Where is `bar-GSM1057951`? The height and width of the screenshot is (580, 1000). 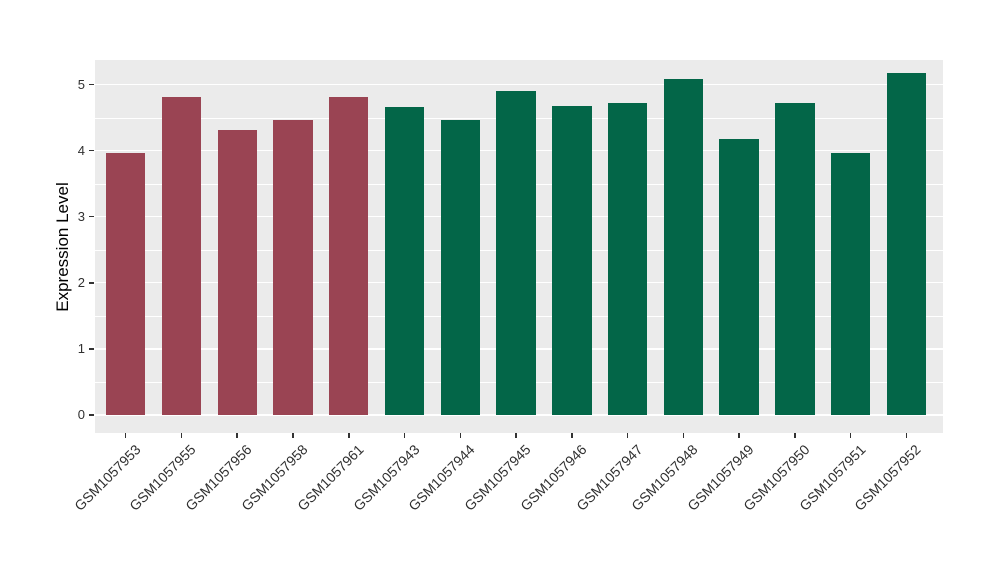 bar-GSM1057951 is located at coordinates (851, 283).